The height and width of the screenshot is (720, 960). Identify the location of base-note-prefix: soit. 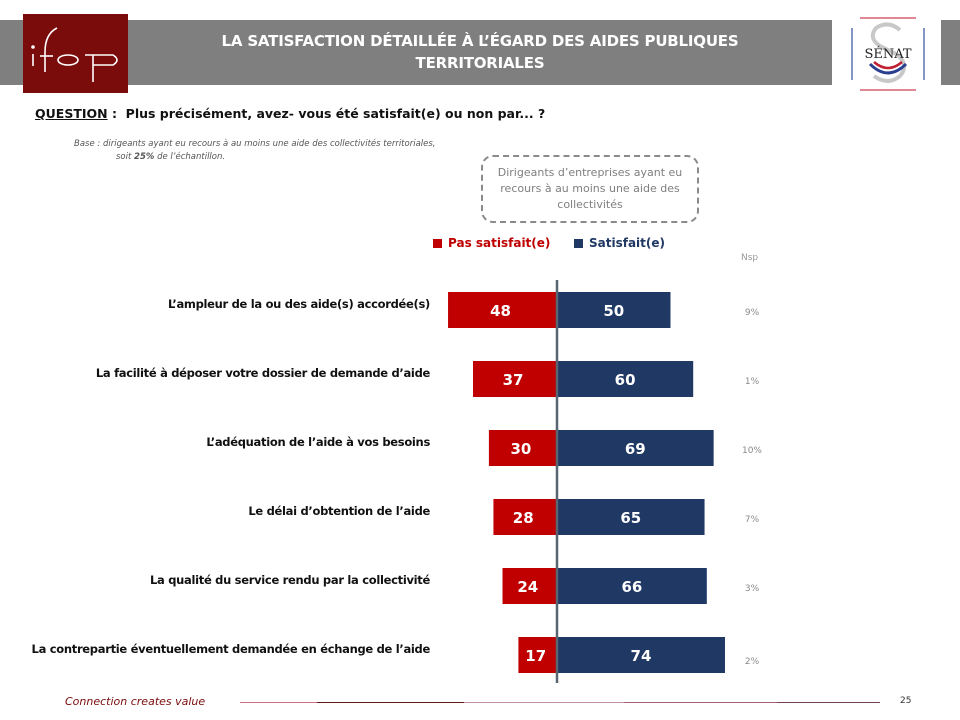
(125, 157).